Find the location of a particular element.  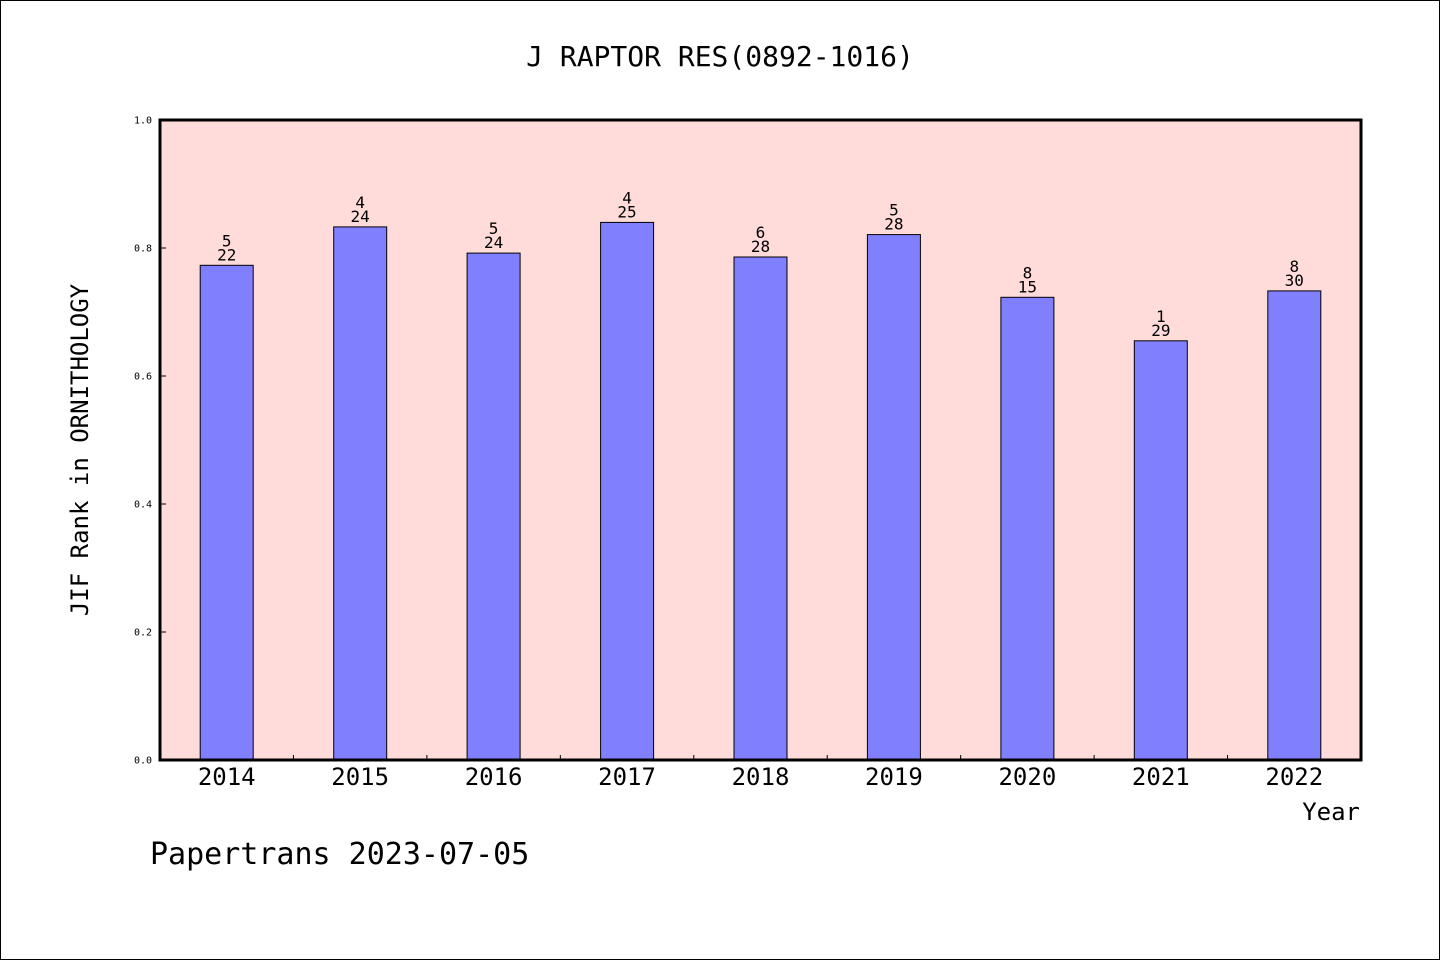

y-tick-label: 0.4 is located at coordinates (143, 505).